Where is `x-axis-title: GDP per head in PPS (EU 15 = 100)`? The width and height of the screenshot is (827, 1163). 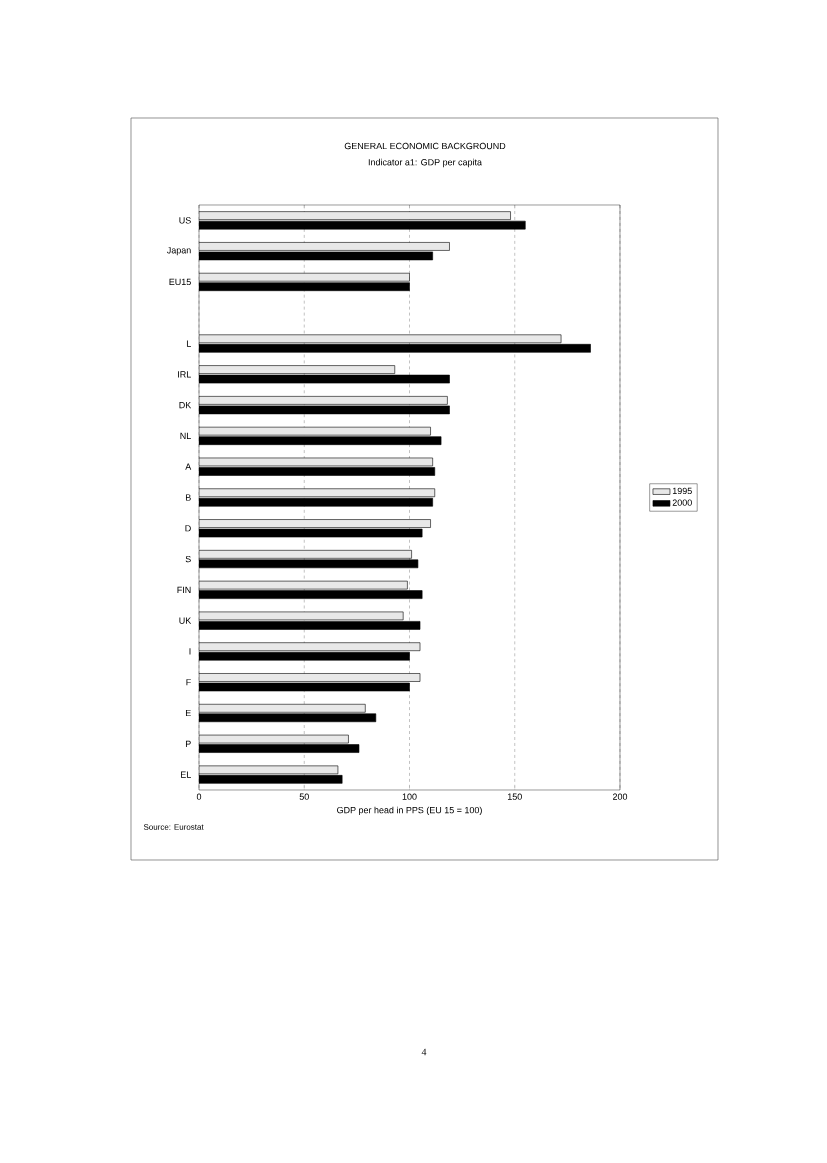 x-axis-title: GDP per head in PPS (EU 15 = 100) is located at coordinates (409, 811).